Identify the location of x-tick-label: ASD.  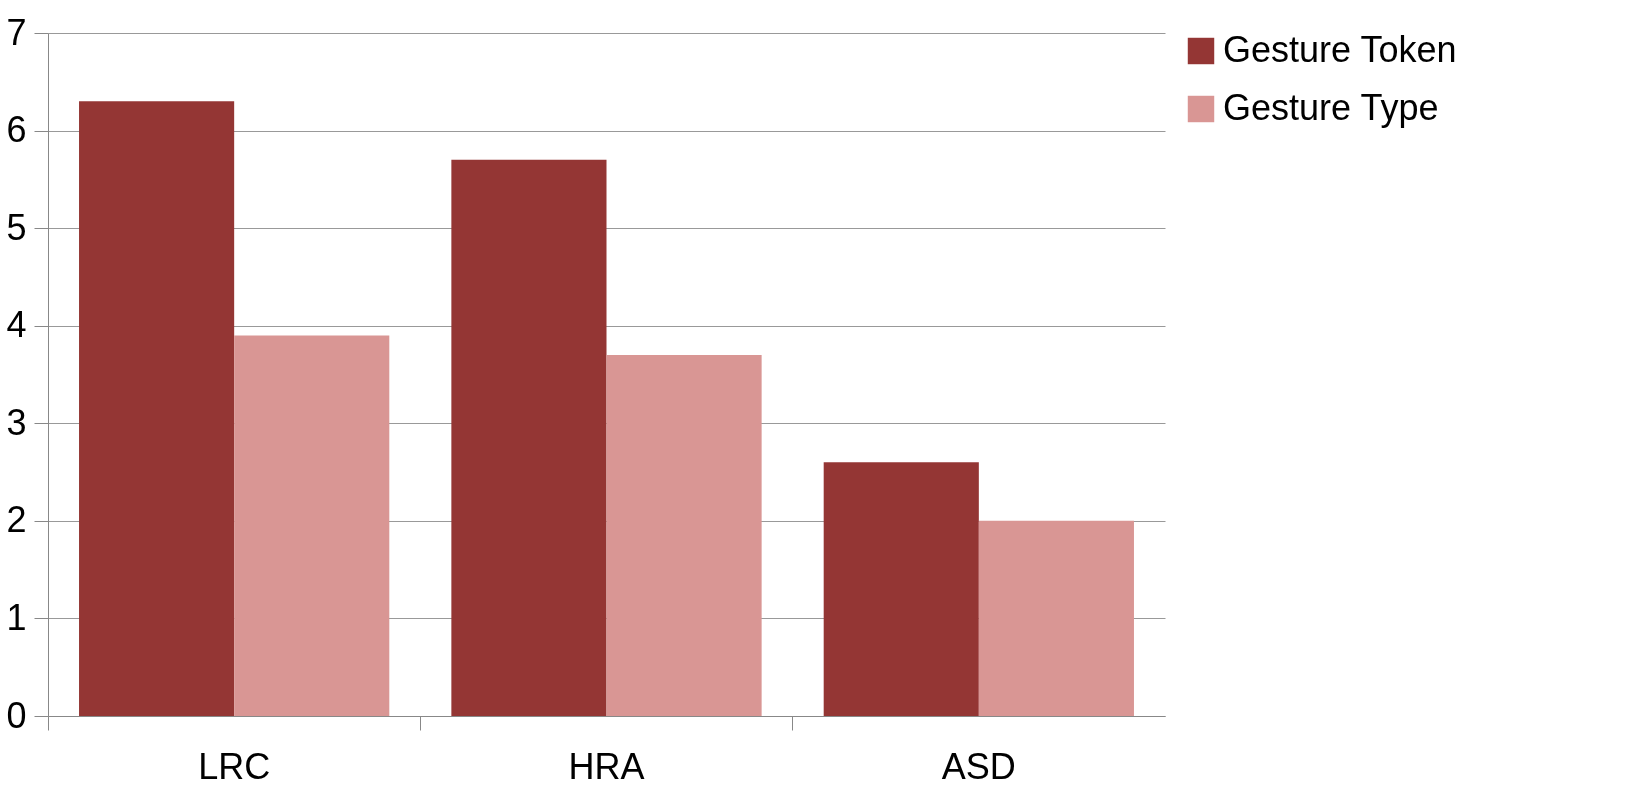
(978, 766).